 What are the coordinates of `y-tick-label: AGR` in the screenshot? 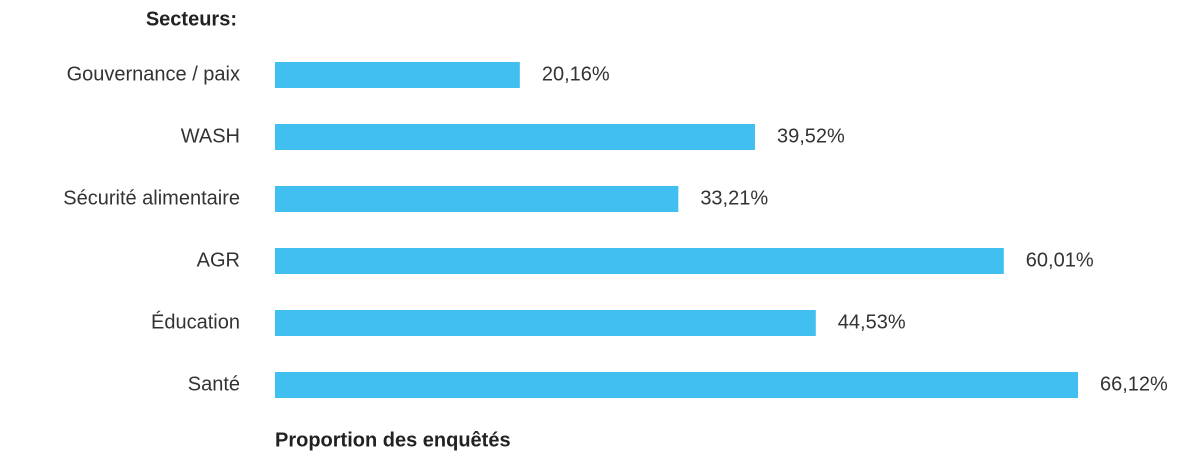 It's located at (218, 260).